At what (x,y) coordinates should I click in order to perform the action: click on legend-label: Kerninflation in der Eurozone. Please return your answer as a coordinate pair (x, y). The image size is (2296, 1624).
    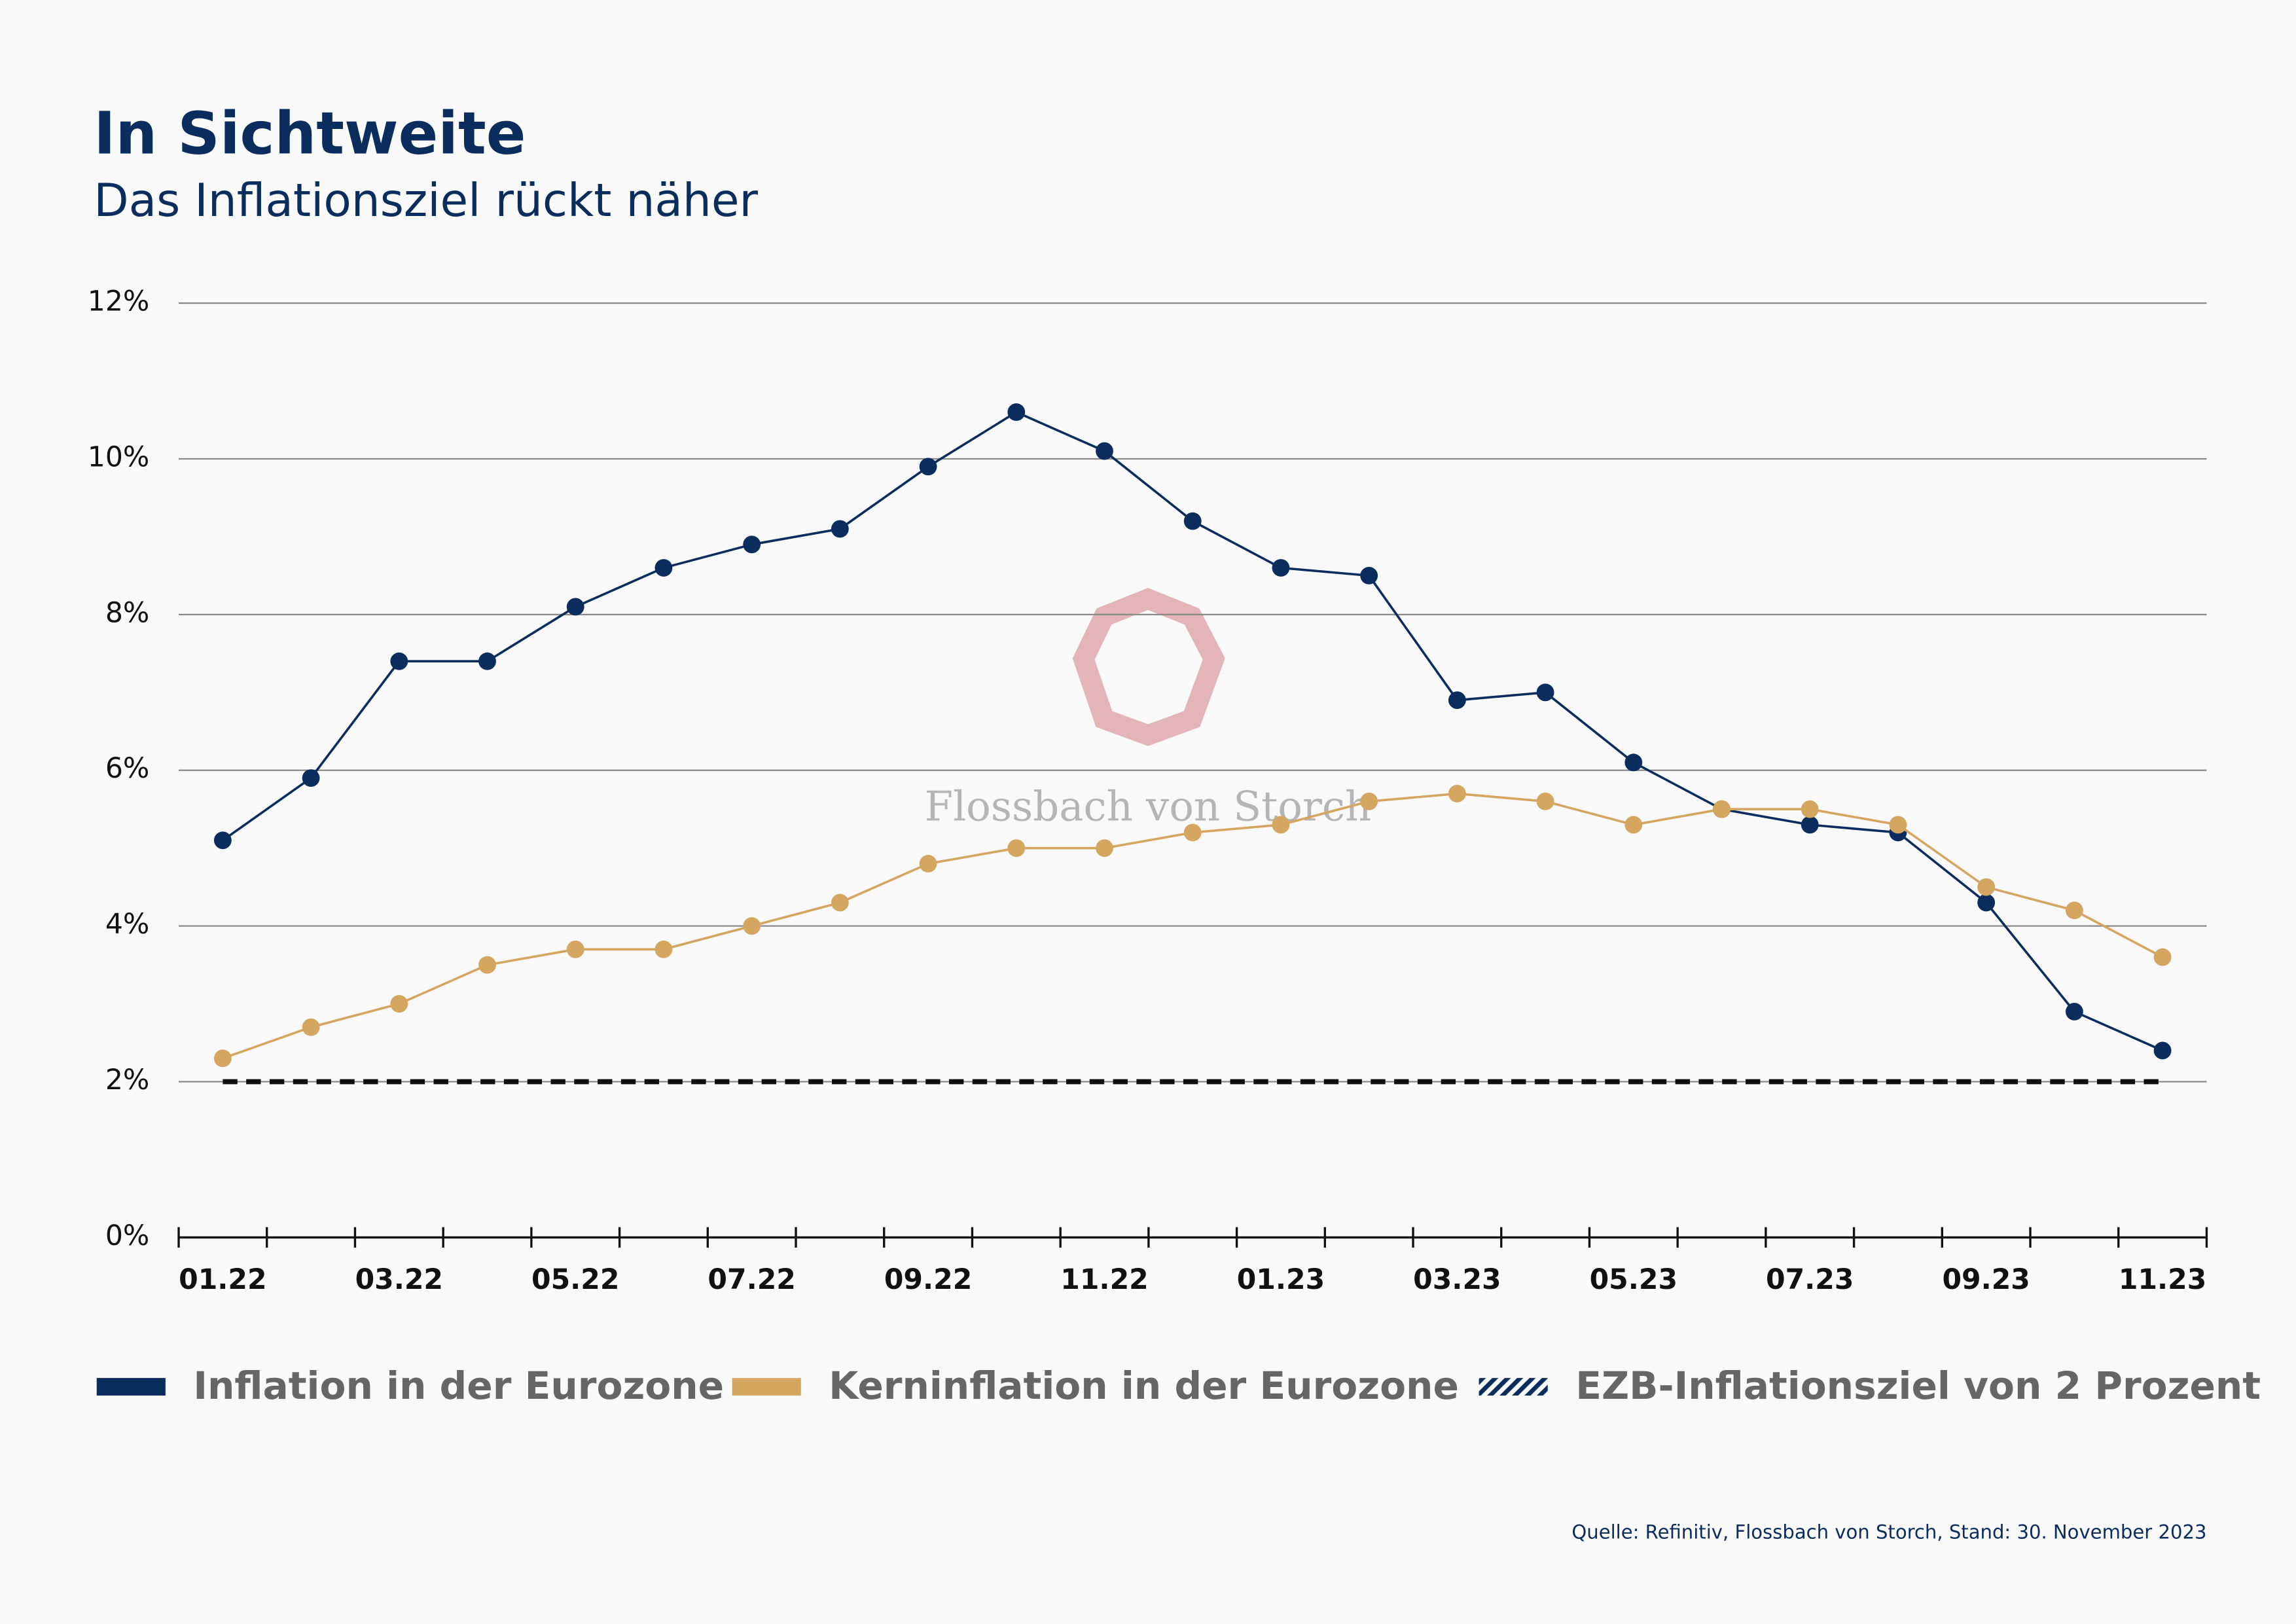
    Looking at the image, I should click on (1144, 1385).